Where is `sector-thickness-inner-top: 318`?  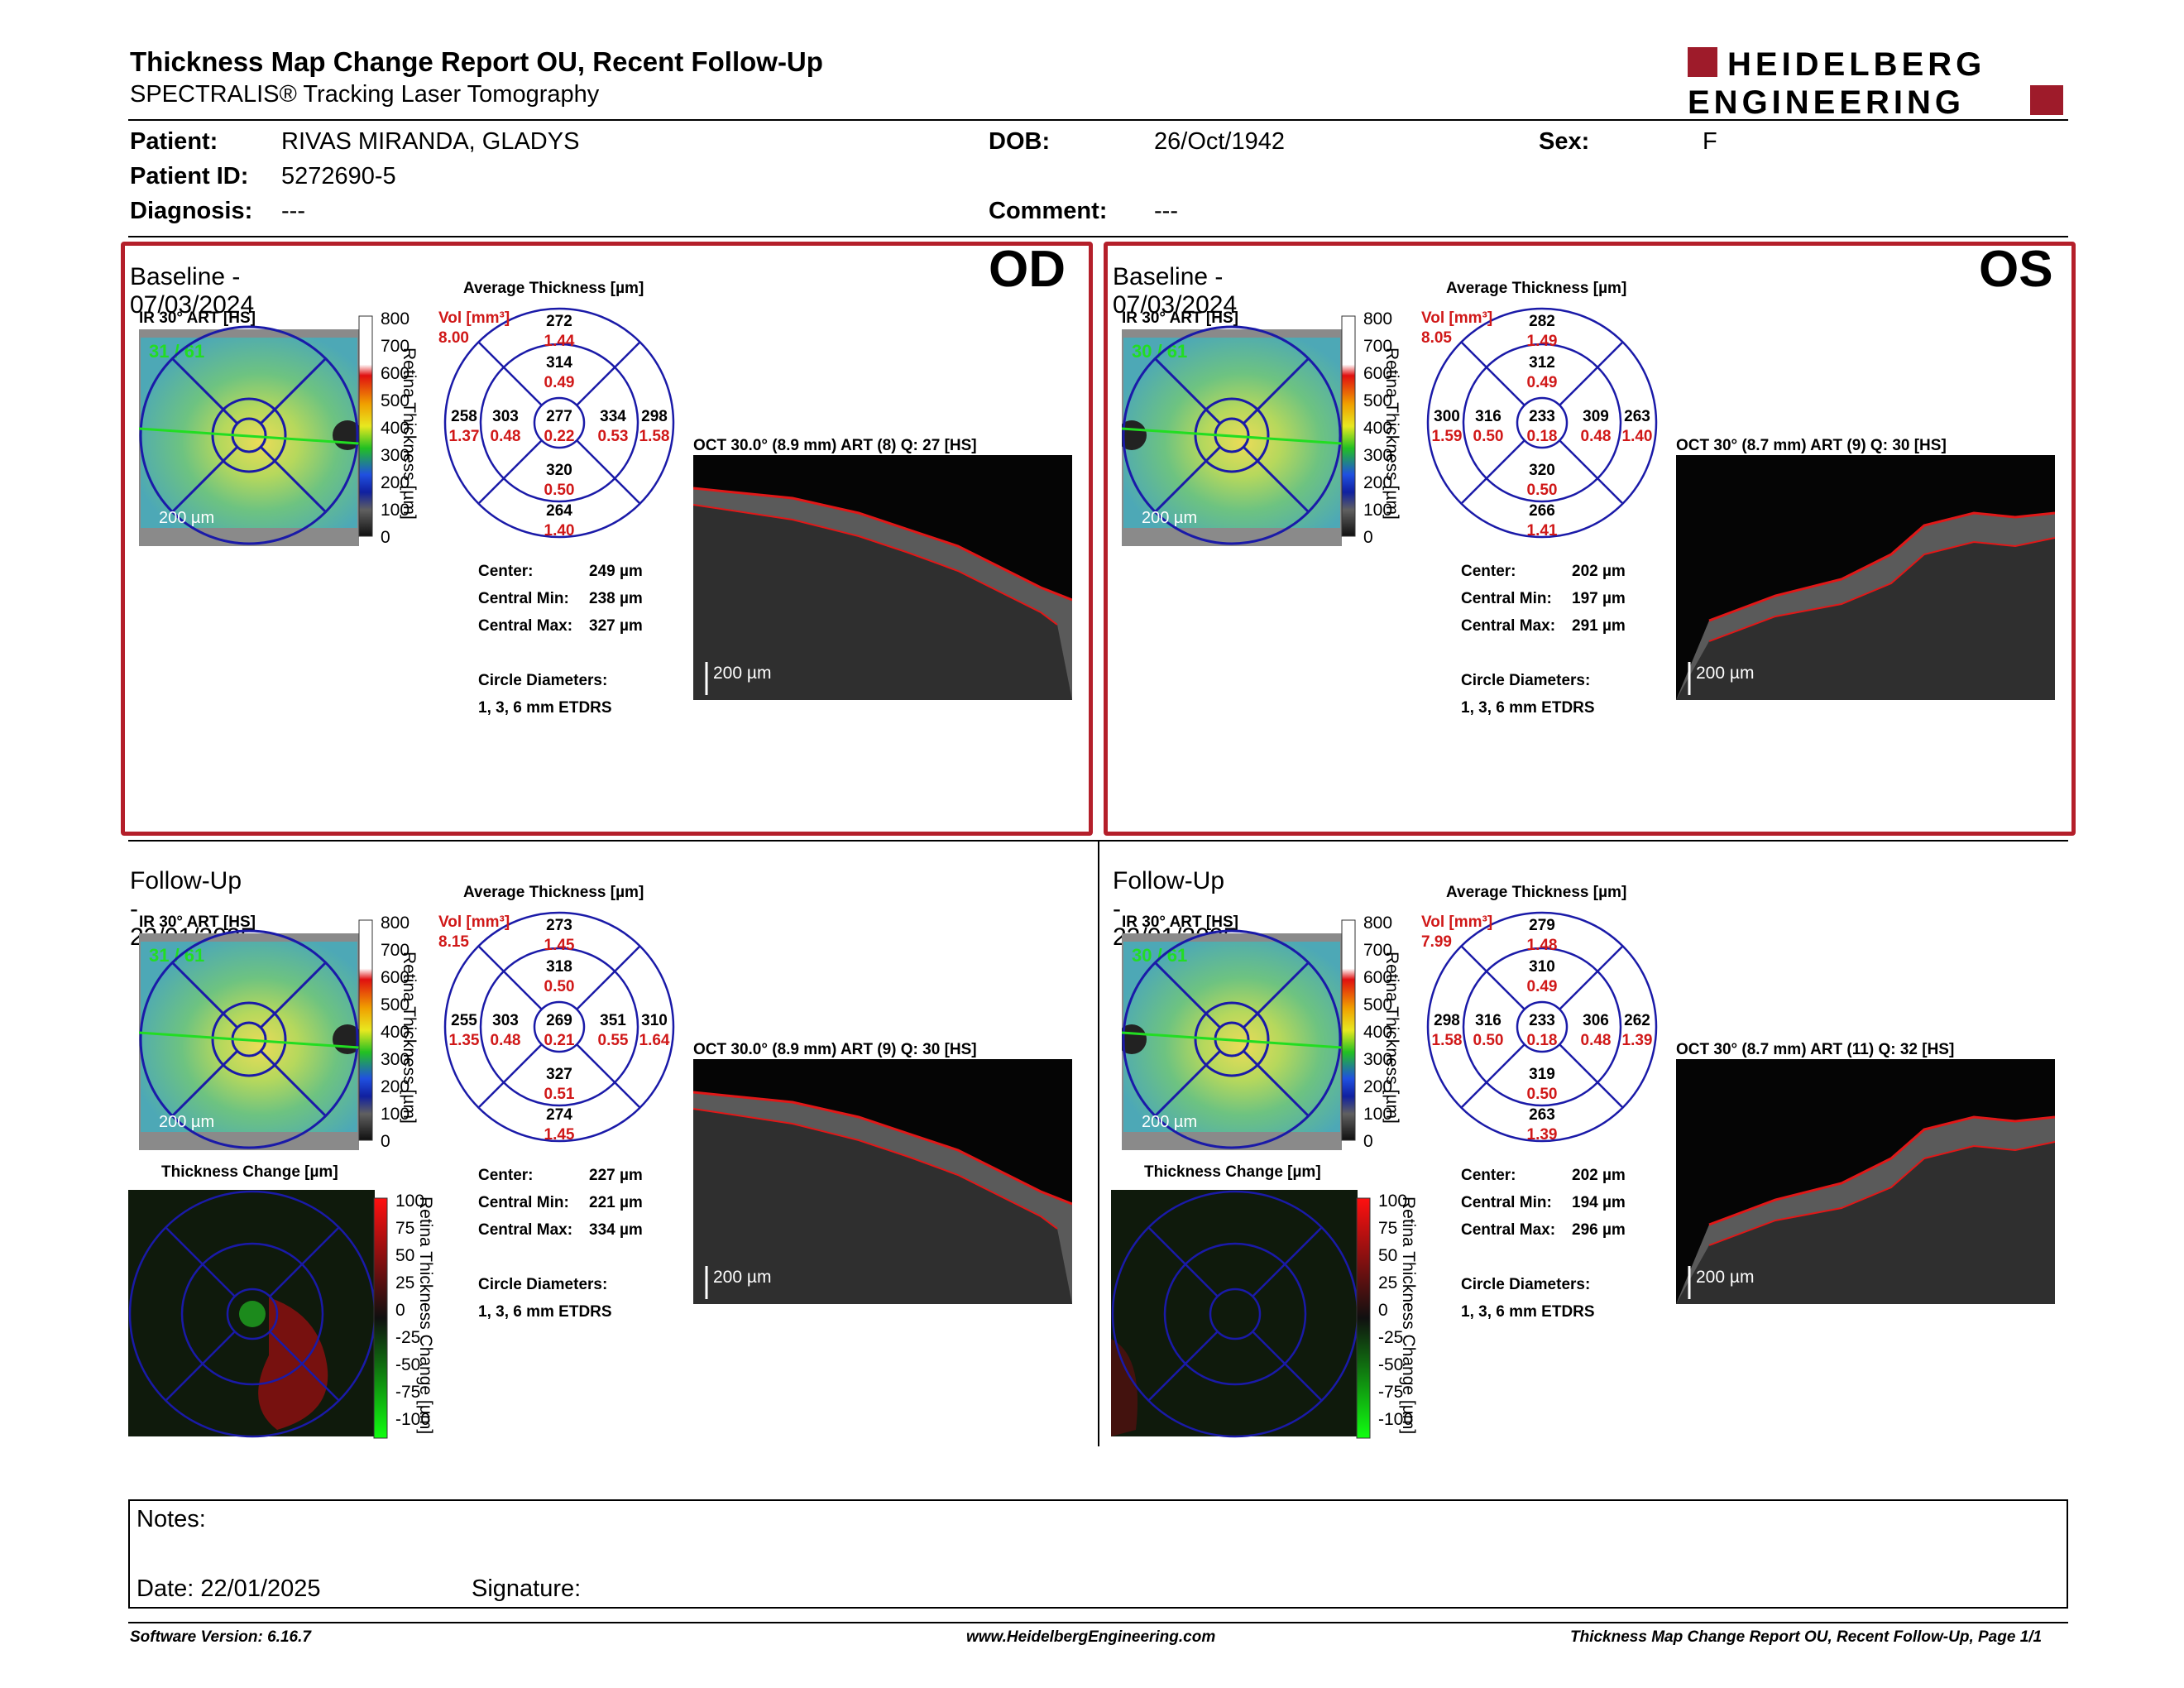 sector-thickness-inner-top: 318 is located at coordinates (559, 967).